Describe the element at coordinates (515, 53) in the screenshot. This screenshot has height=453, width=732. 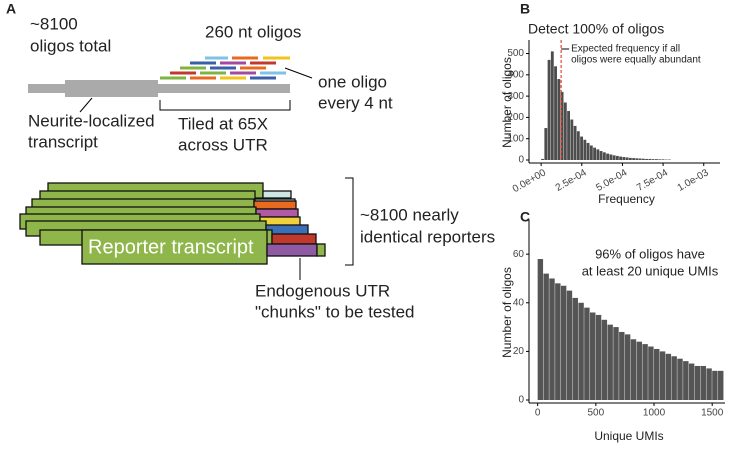
I see `y-tick-label: 500` at that location.